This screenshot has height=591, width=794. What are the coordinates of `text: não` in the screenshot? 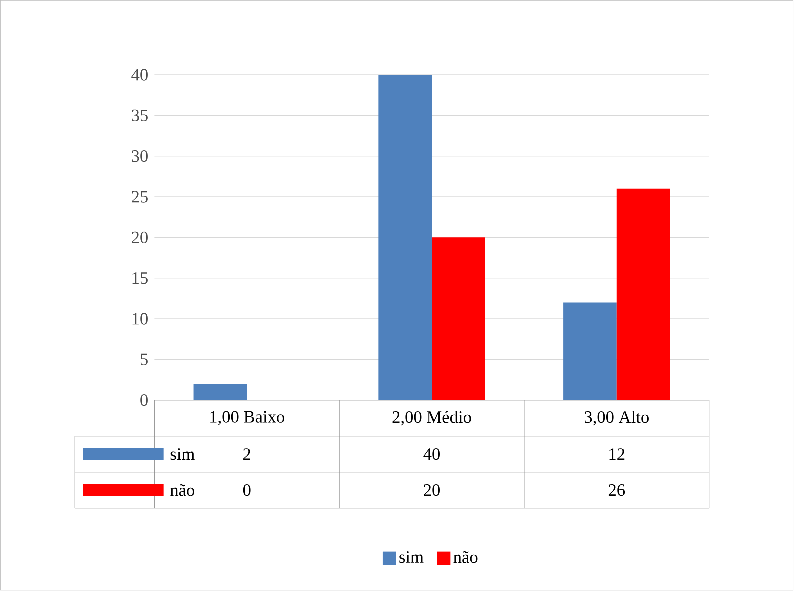 It's located at (182, 490).